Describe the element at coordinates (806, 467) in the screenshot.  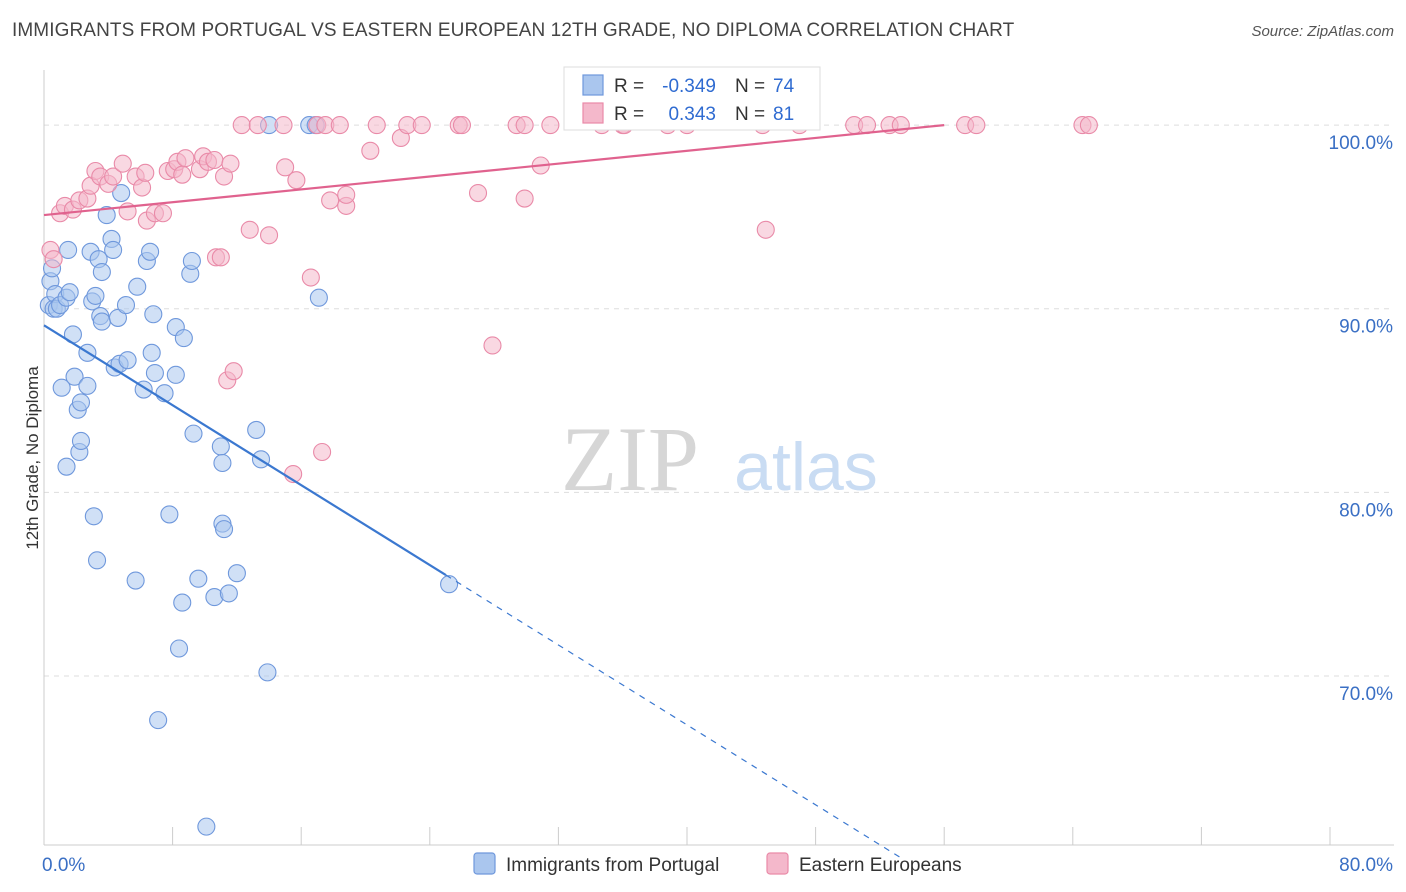
I see `watermark-atlas: atlas` at that location.